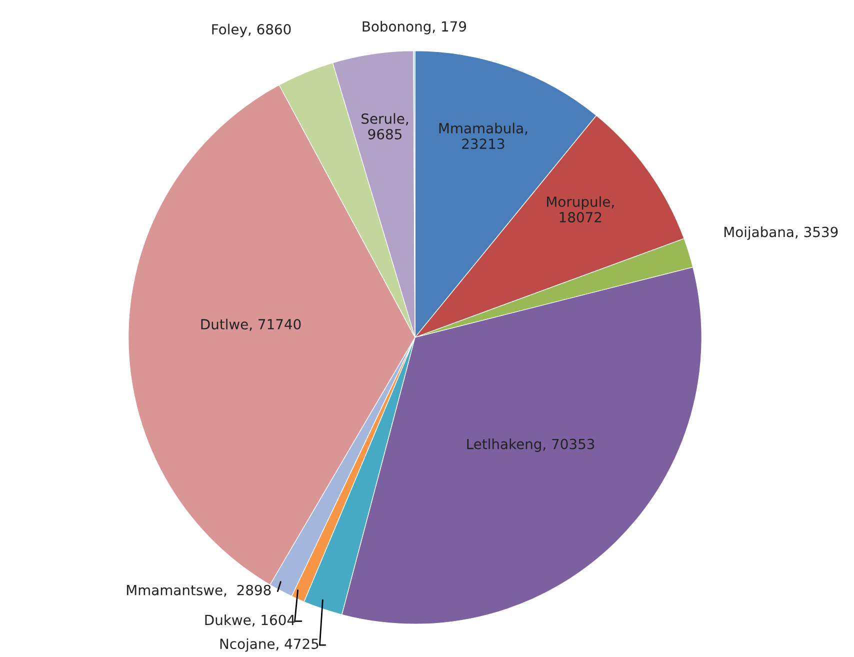  What do you see at coordinates (251, 324) in the screenshot?
I see `slice-label: Dutlwe, 71740` at bounding box center [251, 324].